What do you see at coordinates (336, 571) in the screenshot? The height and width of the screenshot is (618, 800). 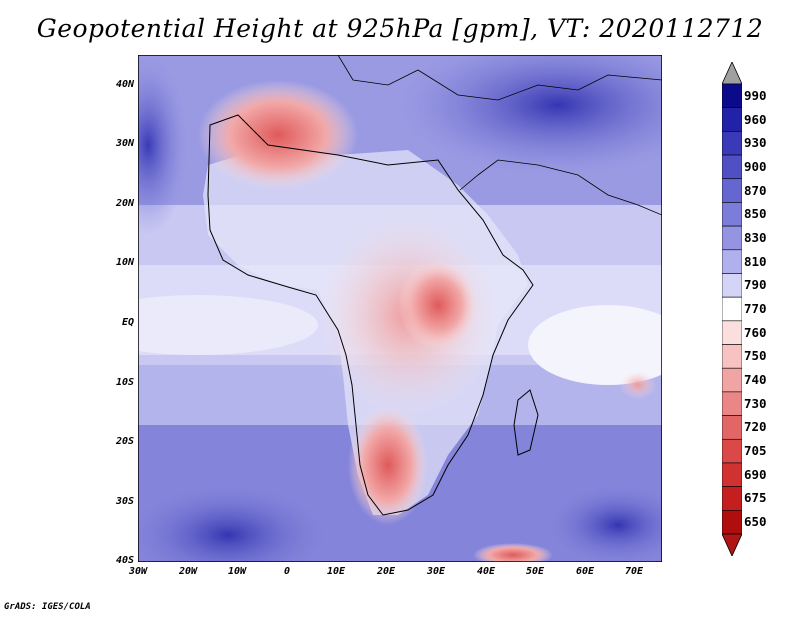 I see `lon-label: 10E` at bounding box center [336, 571].